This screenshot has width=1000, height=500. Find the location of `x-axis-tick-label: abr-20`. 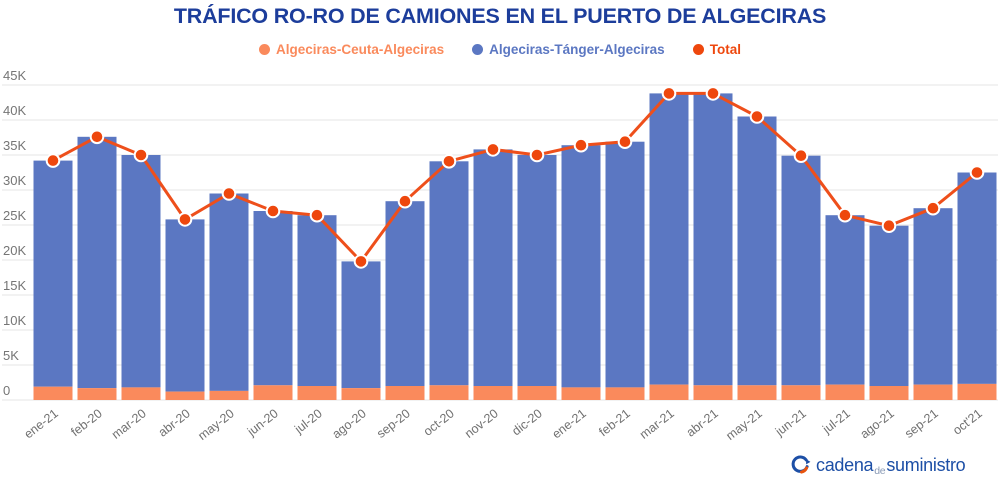

x-axis-tick-label: abr-20 is located at coordinates (174, 422).